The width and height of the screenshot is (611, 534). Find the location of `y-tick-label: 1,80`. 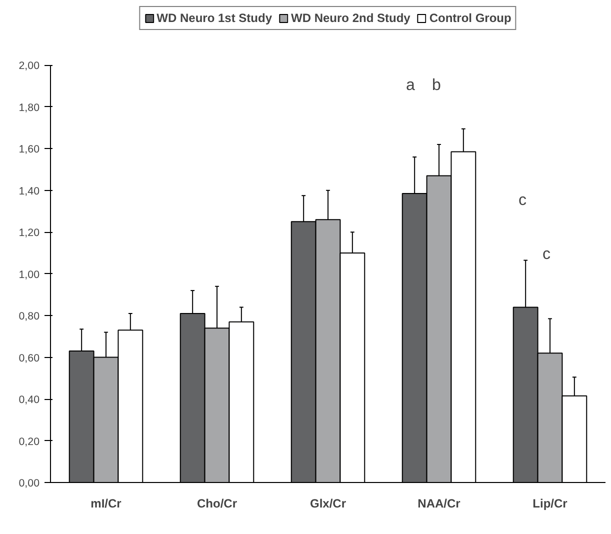

y-tick-label: 1,80 is located at coordinates (29, 108).